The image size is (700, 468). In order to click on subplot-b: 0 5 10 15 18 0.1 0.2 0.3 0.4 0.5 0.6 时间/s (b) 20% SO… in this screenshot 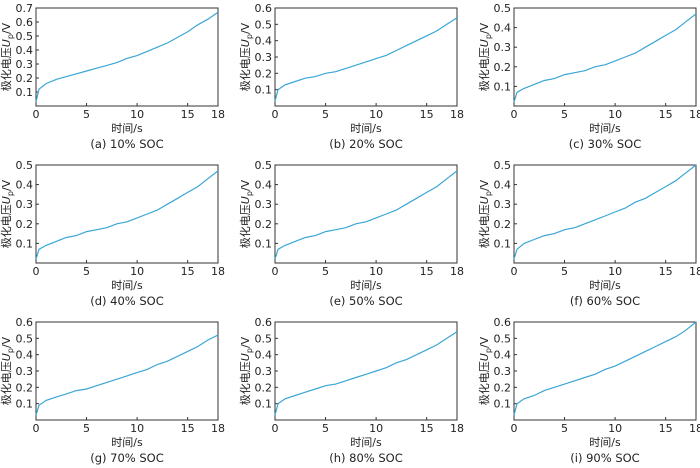, I will do `click(351, 76)`.